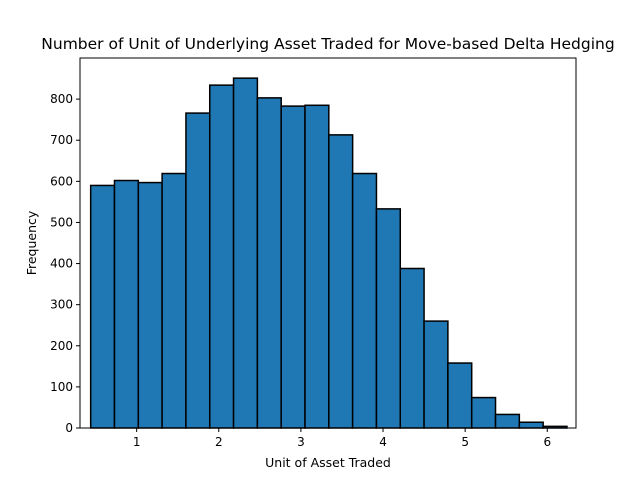 This screenshot has width=640, height=480. I want to click on y-tick-label: 100, so click(61, 387).